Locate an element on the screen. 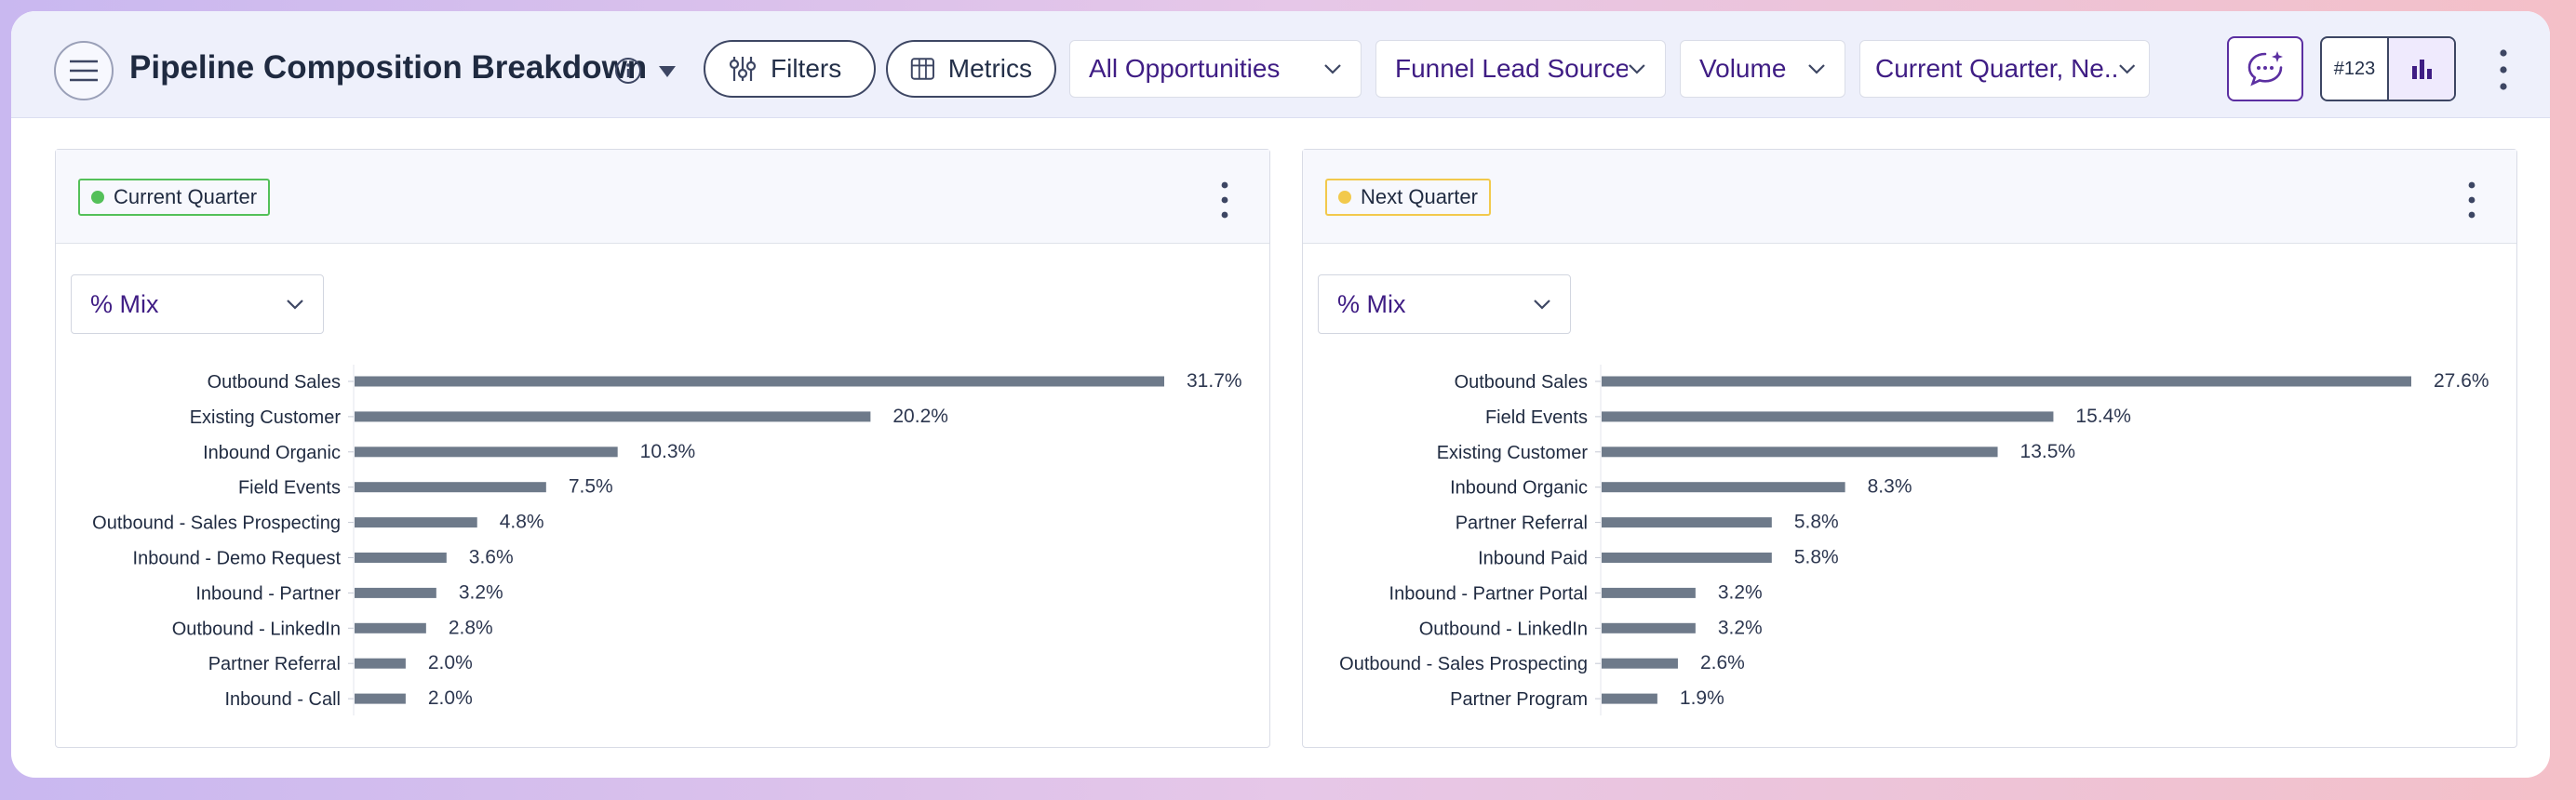 The width and height of the screenshot is (2576, 800). info-icon is located at coordinates (628, 71).